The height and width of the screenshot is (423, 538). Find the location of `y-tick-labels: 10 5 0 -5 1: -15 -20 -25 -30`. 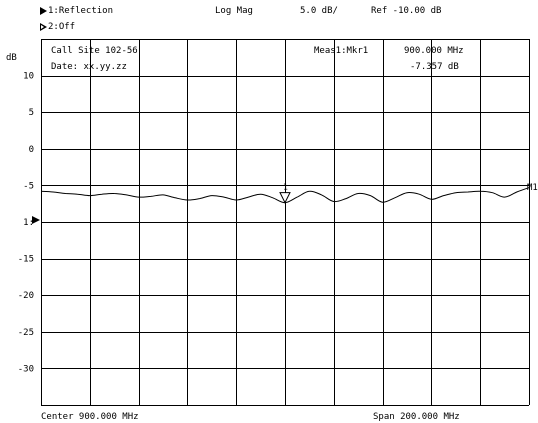

y-tick-labels: 10 5 0 -5 1: -15 -20 -25 -30 is located at coordinates (26, 223).